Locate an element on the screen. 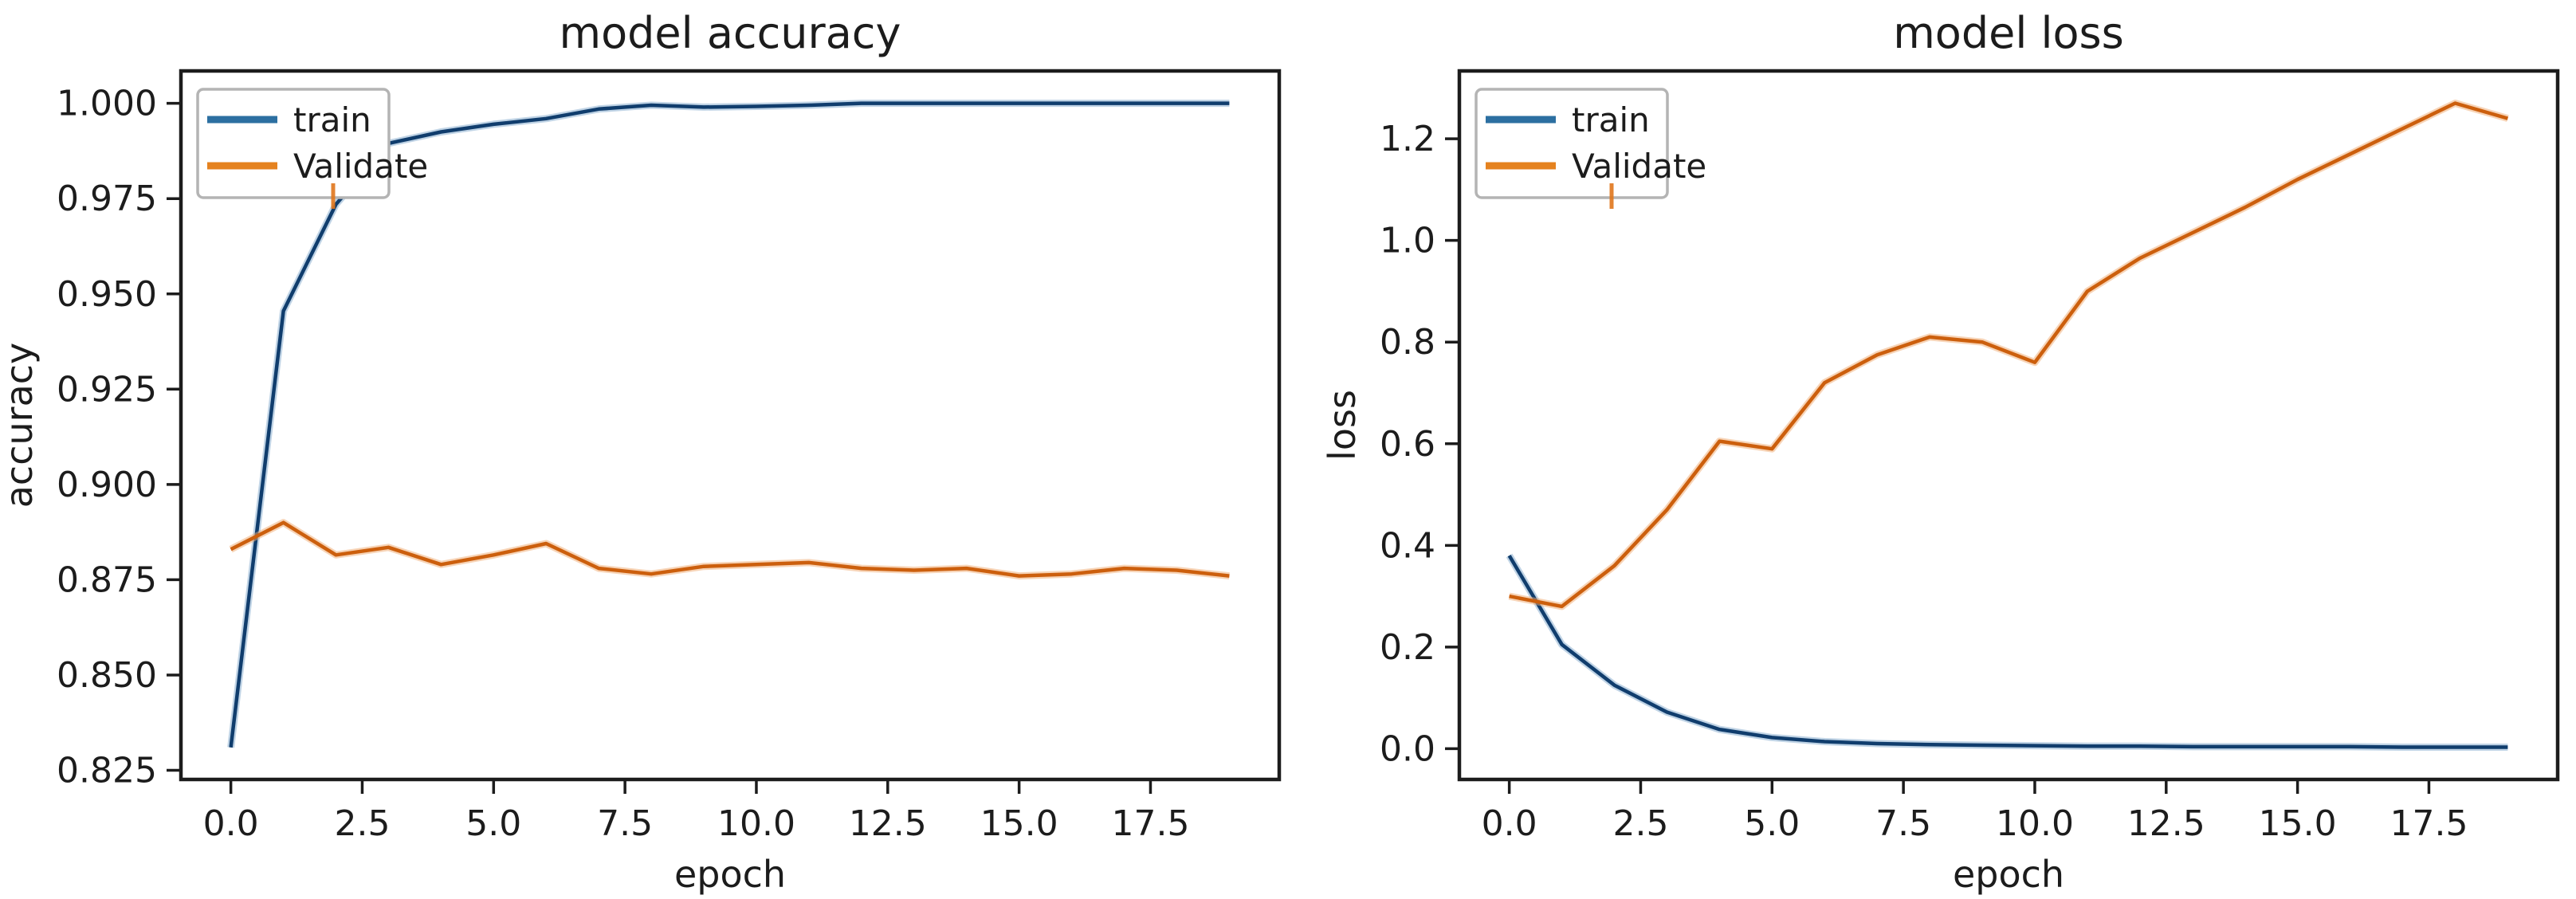  series-line-train is located at coordinates (2007, 651).